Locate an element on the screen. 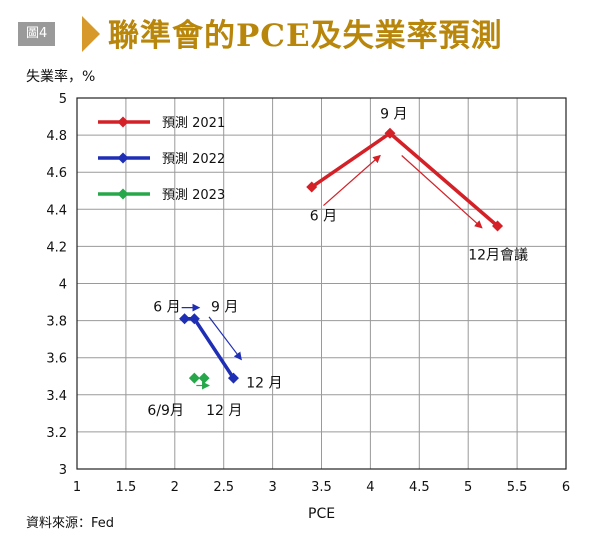 This screenshot has width=600, height=543. x-tick-label: 2 is located at coordinates (175, 487).